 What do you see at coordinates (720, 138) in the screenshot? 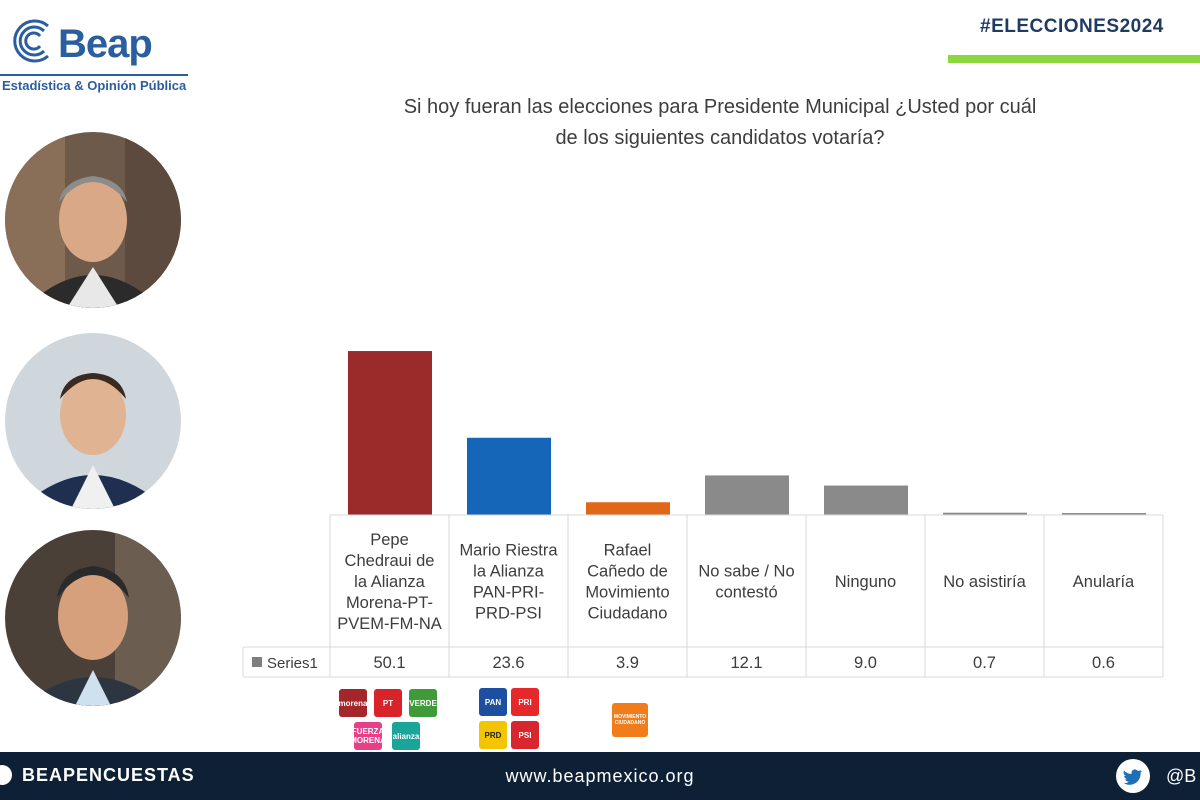
I see `question-line-2: de los siguientes candidatos votaría?` at bounding box center [720, 138].